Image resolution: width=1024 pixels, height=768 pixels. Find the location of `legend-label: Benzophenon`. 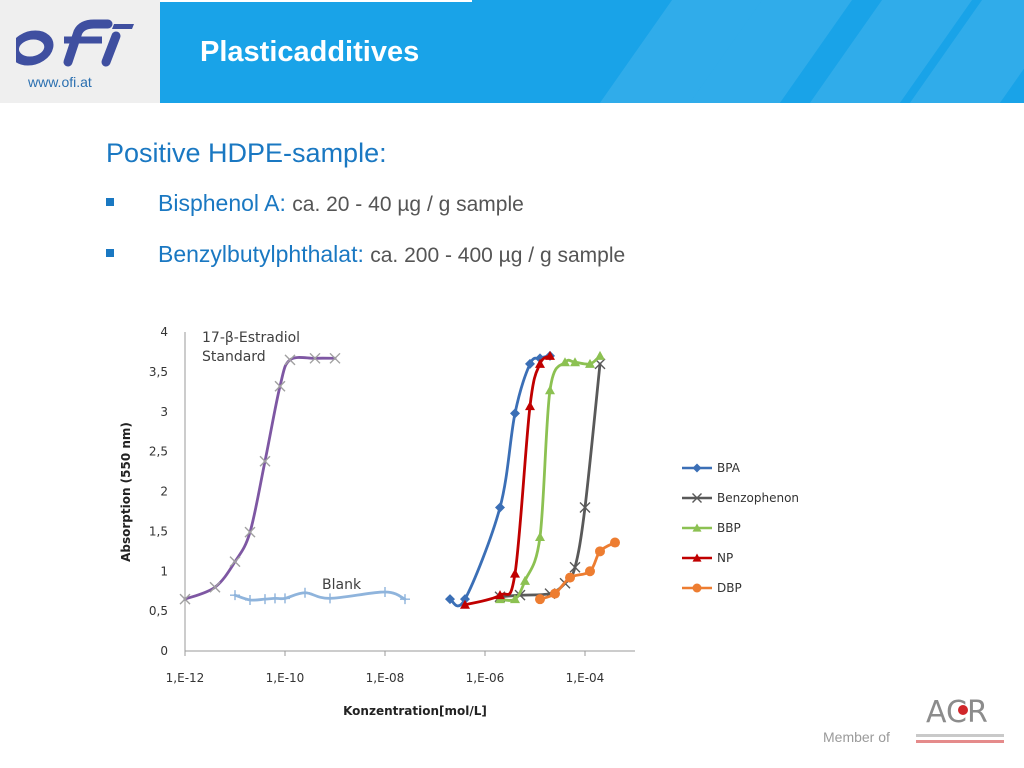

legend-label: Benzophenon is located at coordinates (758, 498).